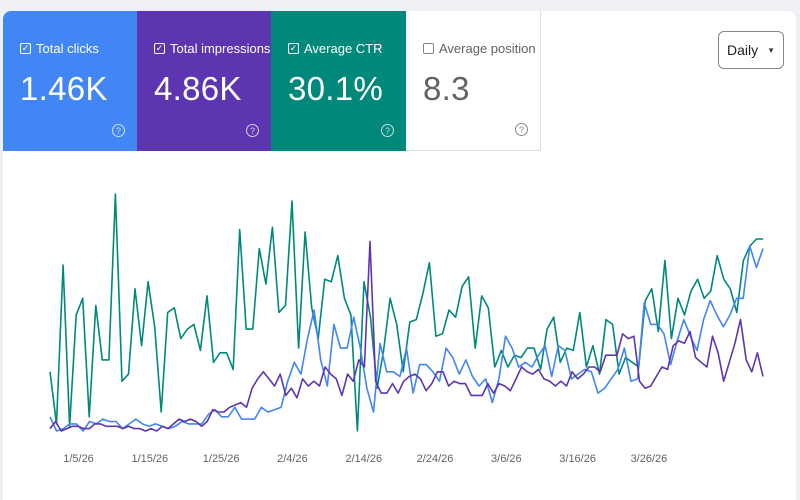 This screenshot has height=500, width=800. Describe the element at coordinates (220, 48) in the screenshot. I see `metric-label: Total impressions` at that location.